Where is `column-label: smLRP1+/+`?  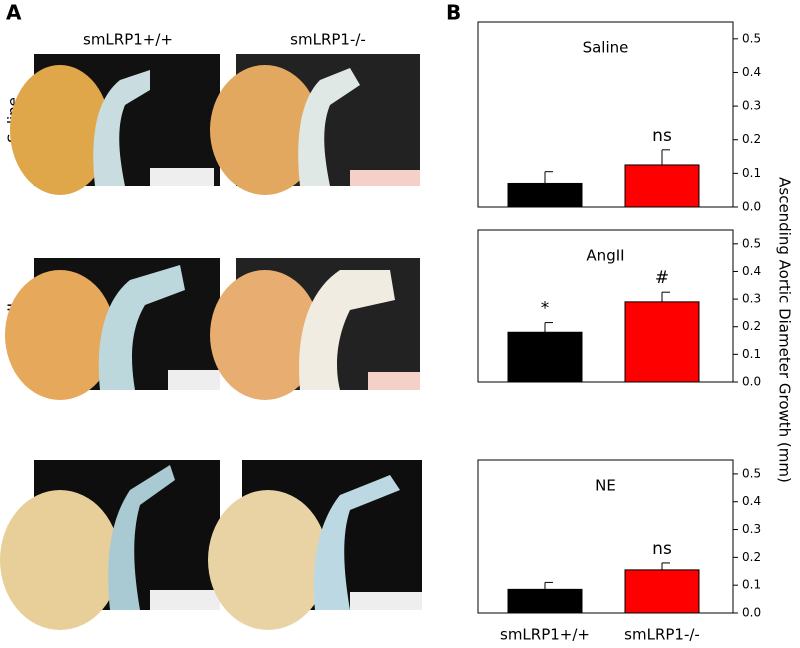
column-label: smLRP1+/+ is located at coordinates (128, 40).